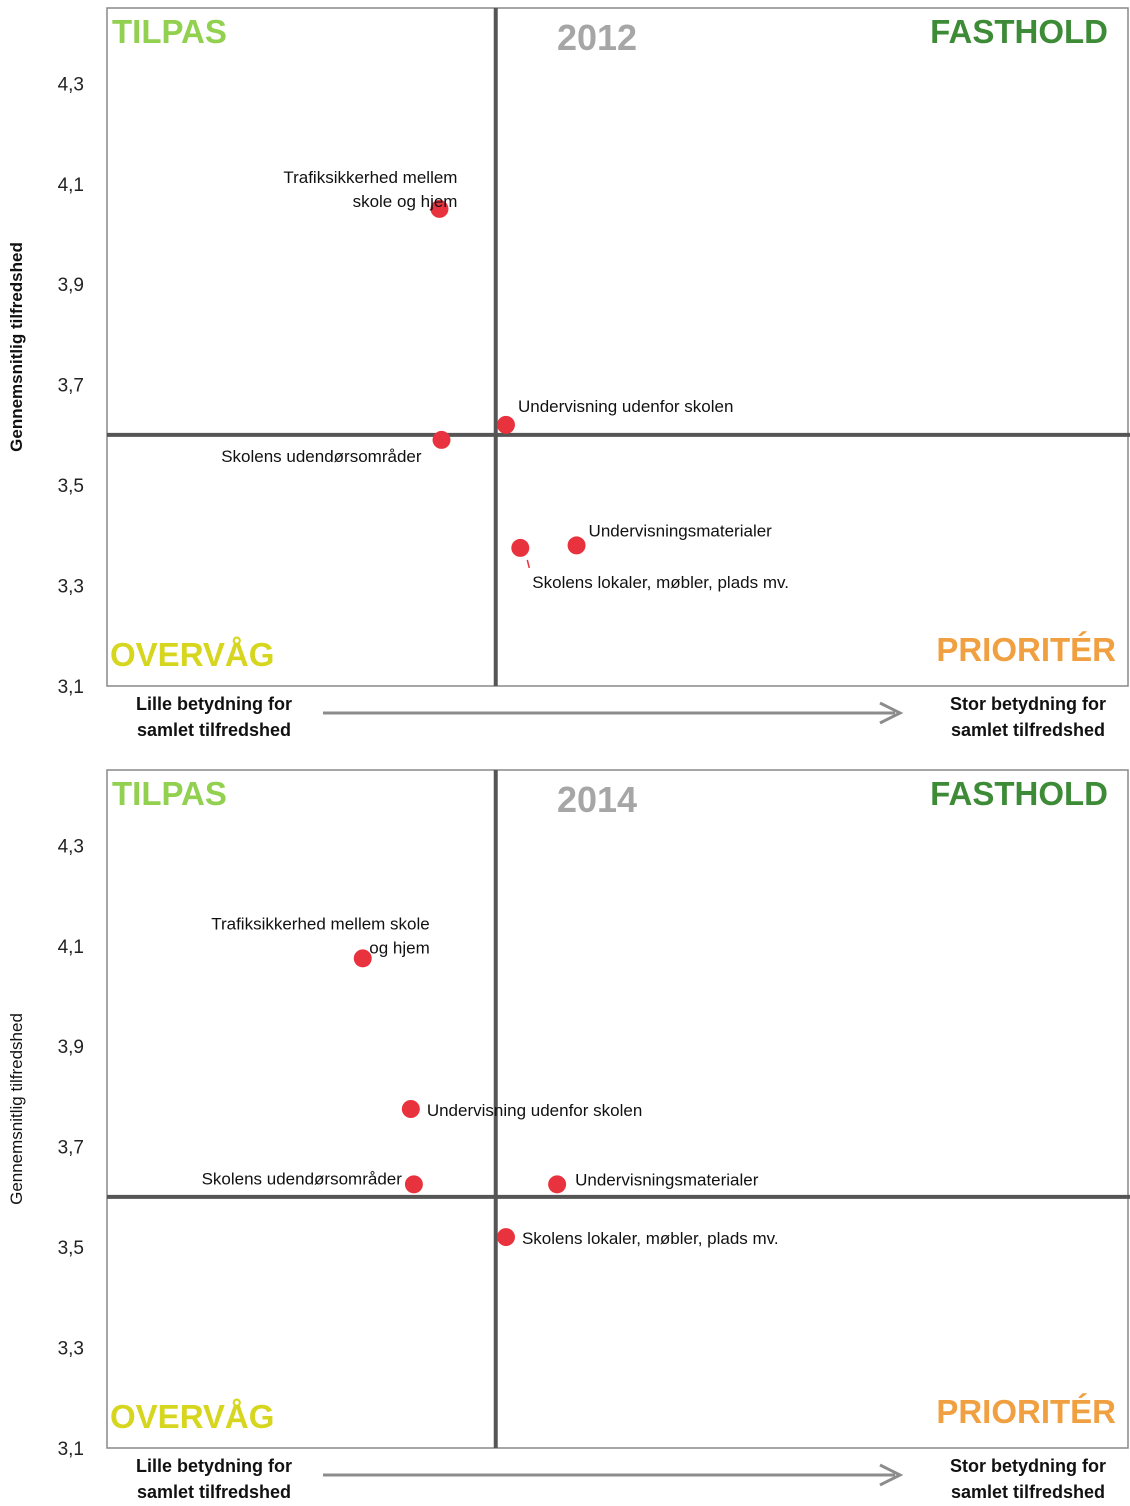 The width and height of the screenshot is (1130, 1506). Describe the element at coordinates (320, 923) in the screenshot. I see `data-point-label: Trafiksikkerhed mellem skole` at that location.